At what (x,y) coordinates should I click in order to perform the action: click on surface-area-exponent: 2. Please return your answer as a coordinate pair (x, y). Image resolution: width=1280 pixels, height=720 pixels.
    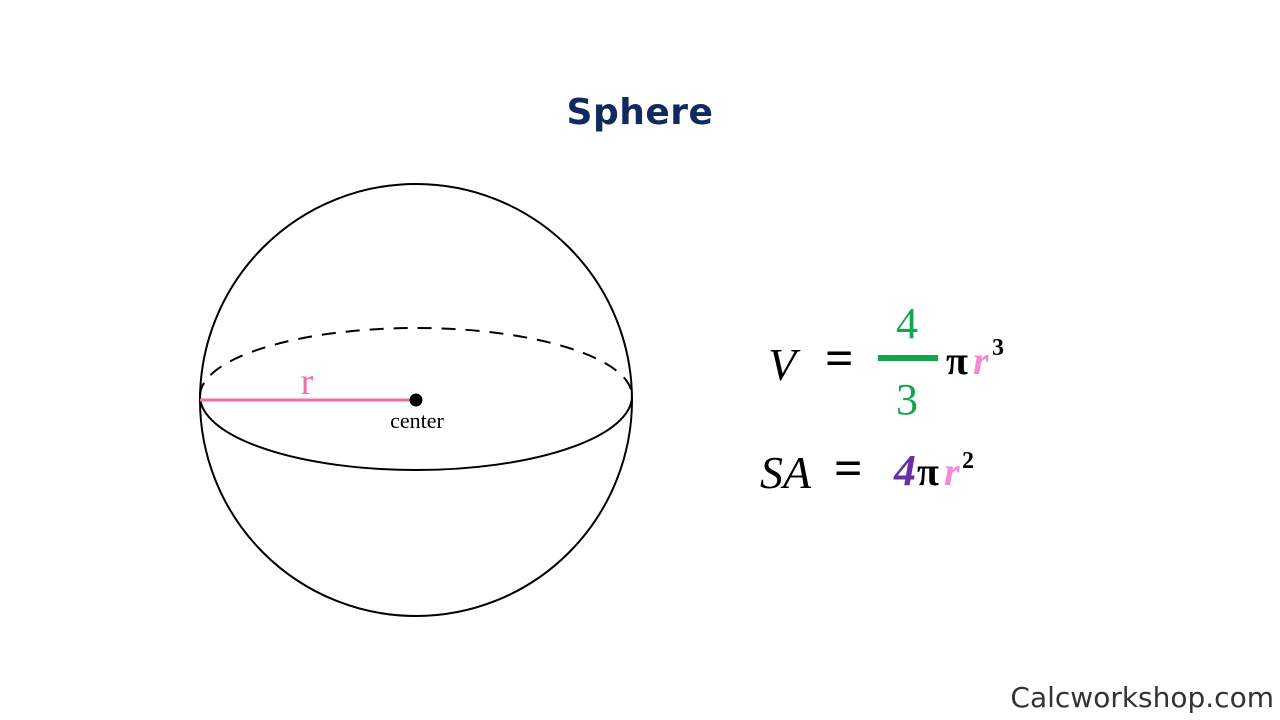
    Looking at the image, I should click on (968, 461).